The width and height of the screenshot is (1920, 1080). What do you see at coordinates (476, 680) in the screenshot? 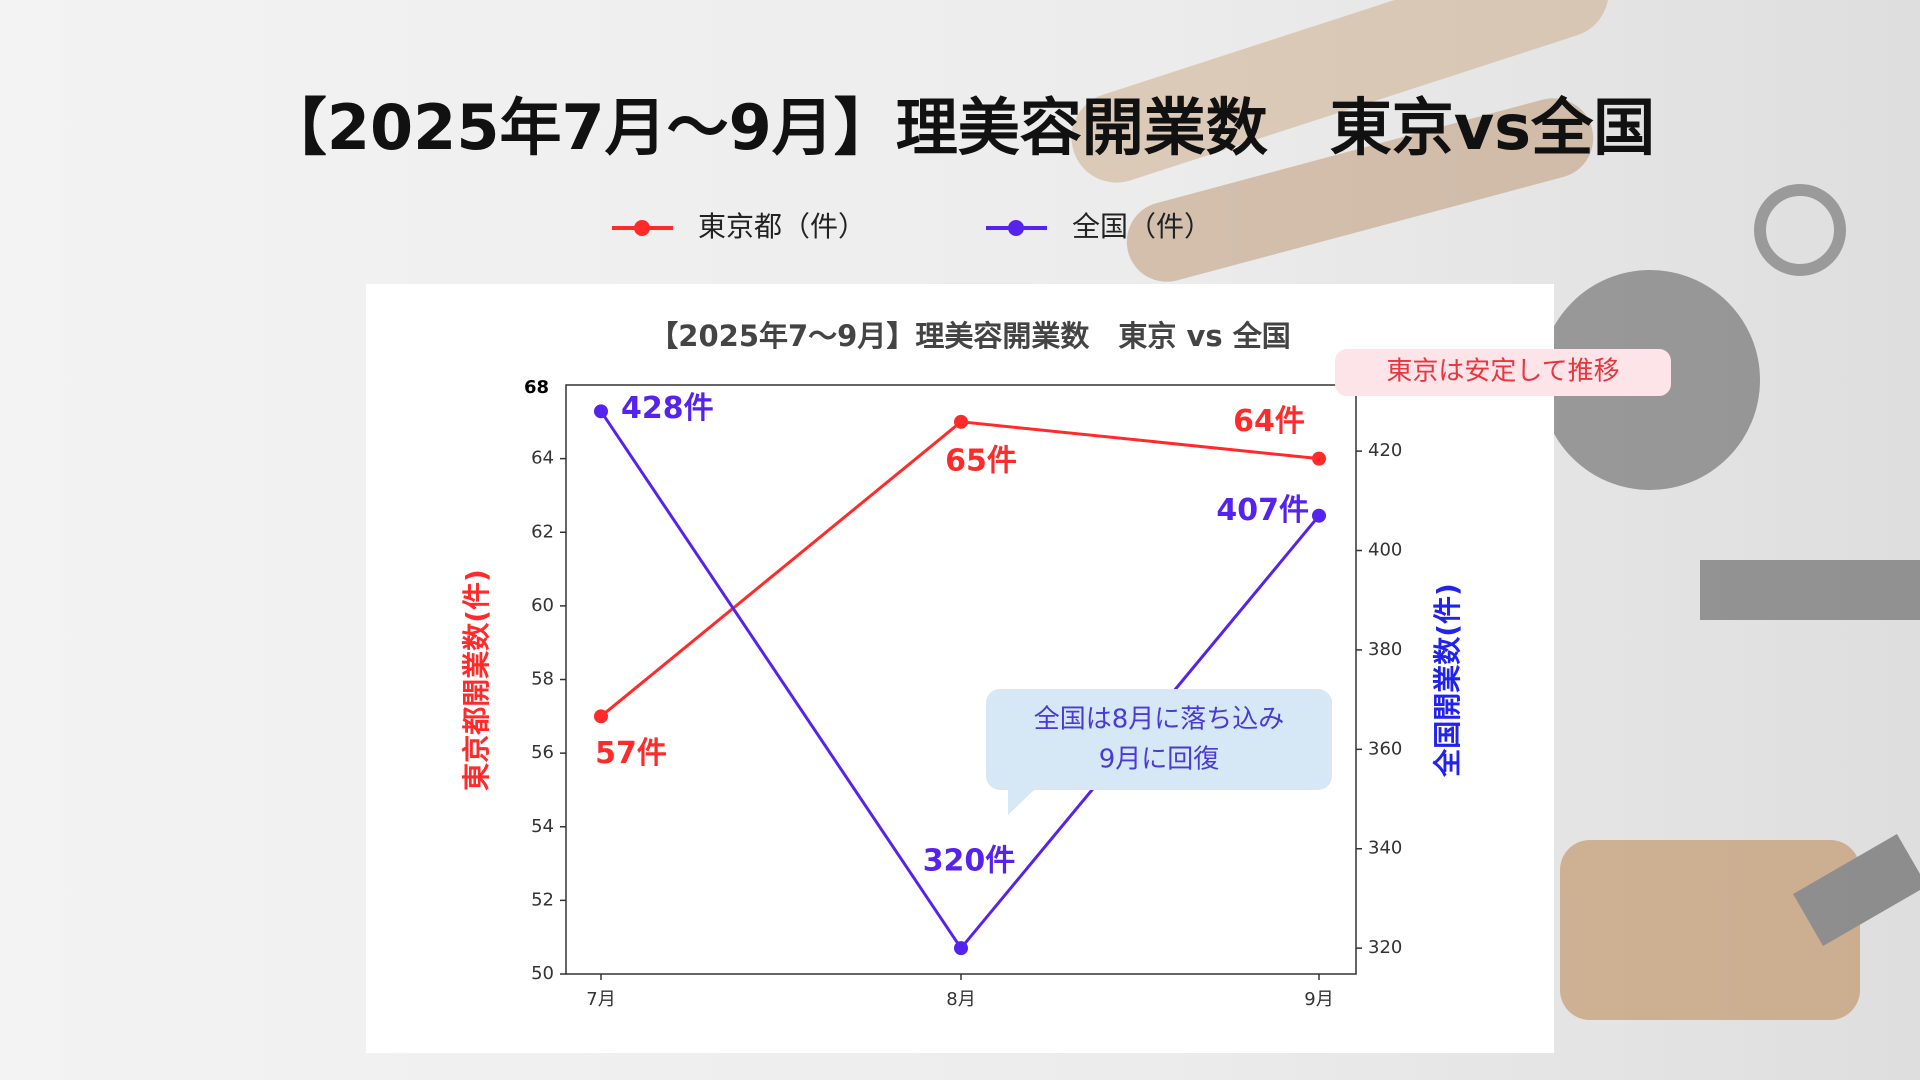
I see `y-axis-label: 東京都開業数(件)` at bounding box center [476, 680].